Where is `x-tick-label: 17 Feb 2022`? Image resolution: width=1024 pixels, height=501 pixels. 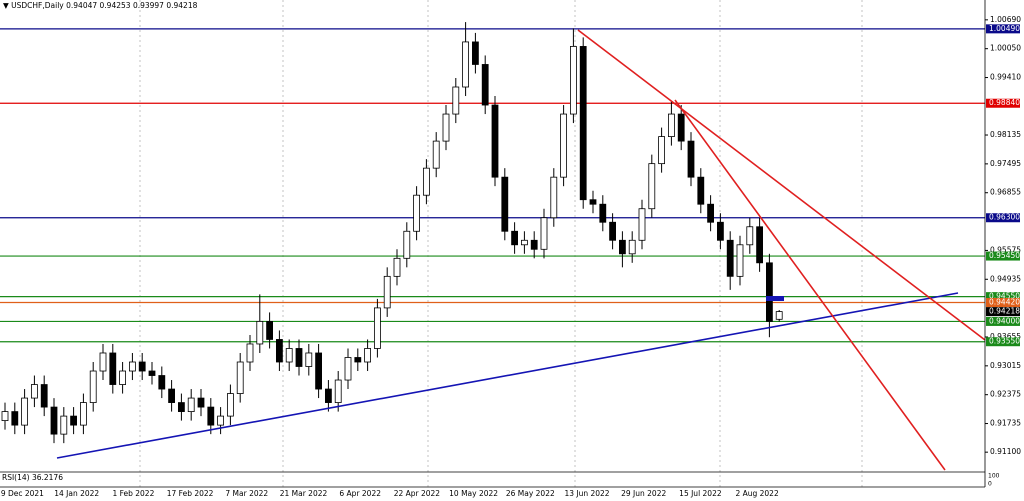
x-tick-label: 17 Feb 2022 is located at coordinates (190, 493).